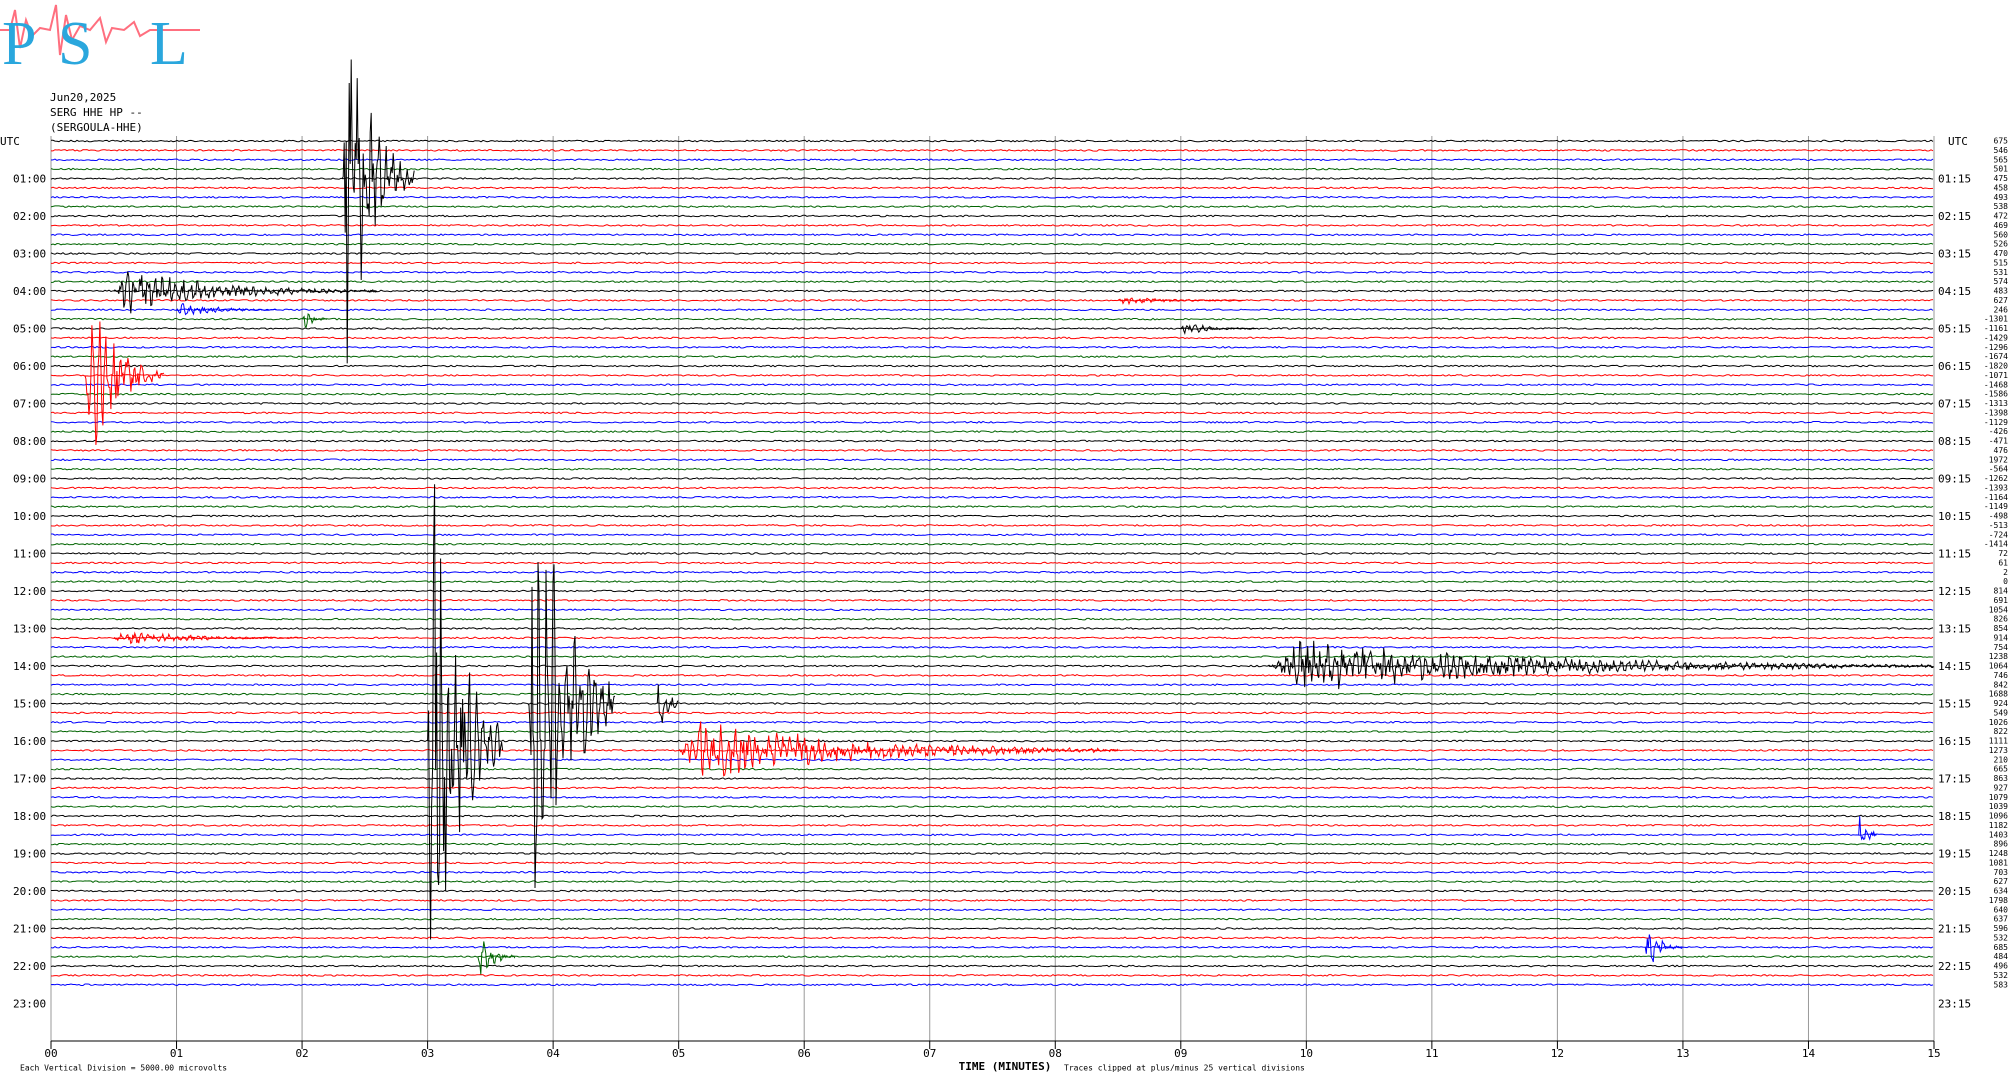  I want to click on offset-label: 493, so click(2001, 197).